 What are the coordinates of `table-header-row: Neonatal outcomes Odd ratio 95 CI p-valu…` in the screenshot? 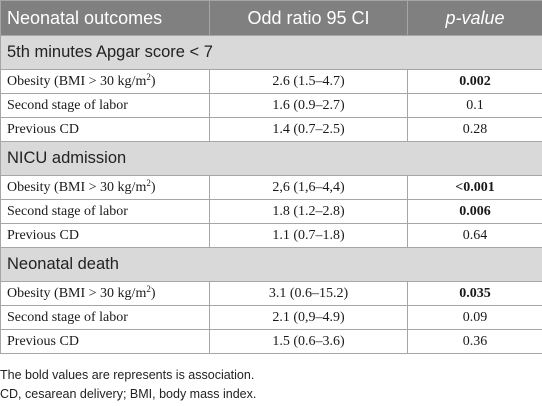 It's located at (271, 18).